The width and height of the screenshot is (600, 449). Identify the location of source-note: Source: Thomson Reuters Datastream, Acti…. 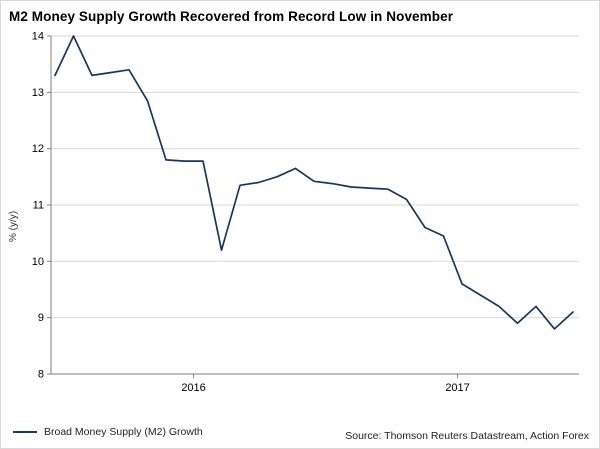
(467, 436).